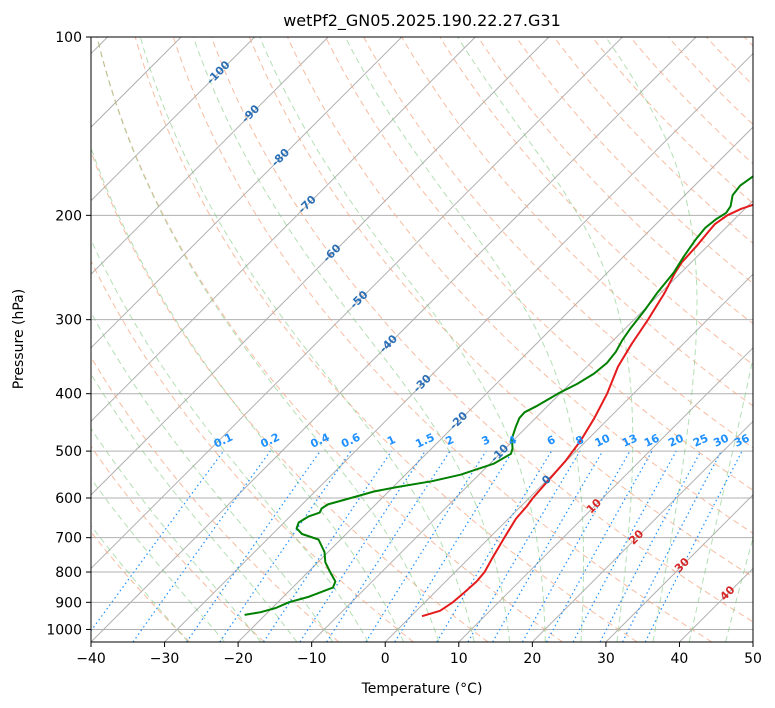 The height and width of the screenshot is (708, 775). What do you see at coordinates (676, 440) in the screenshot?
I see `mixing-ratio-label: 20` at bounding box center [676, 440].